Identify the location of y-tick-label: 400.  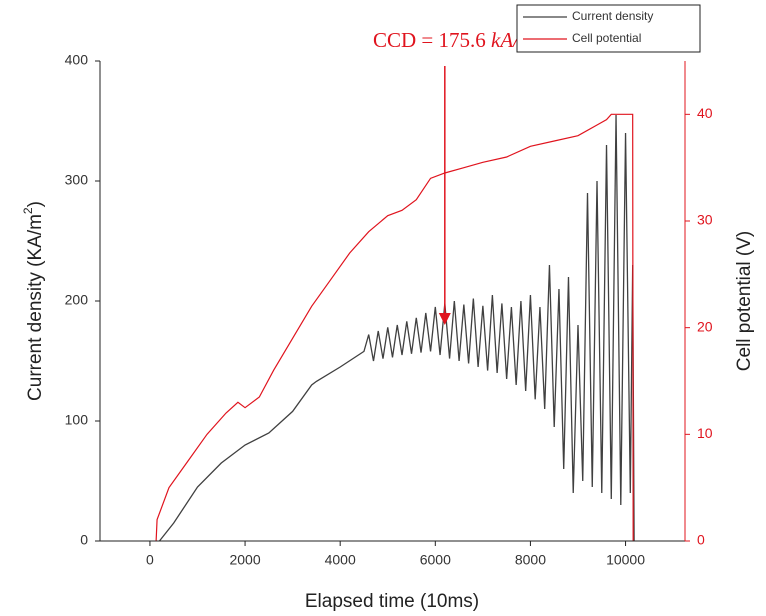
(77, 60).